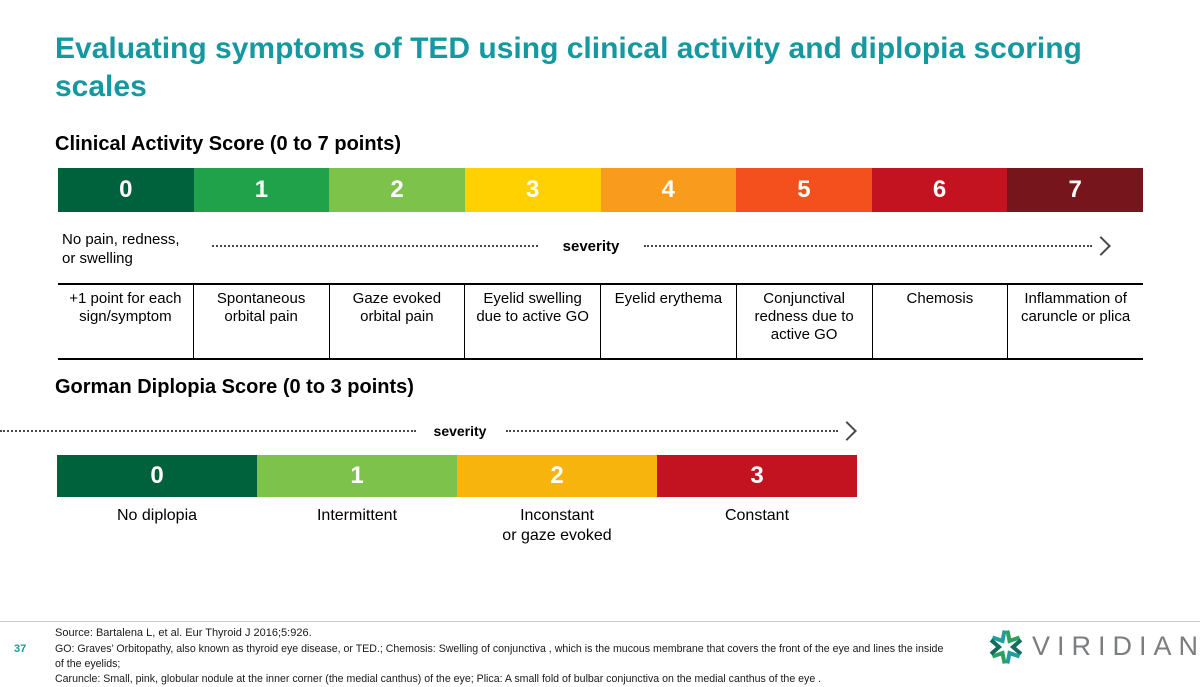  Describe the element at coordinates (805, 321) in the screenshot. I see `cas-table-cell: Conjunctival redness due to active GO` at that location.